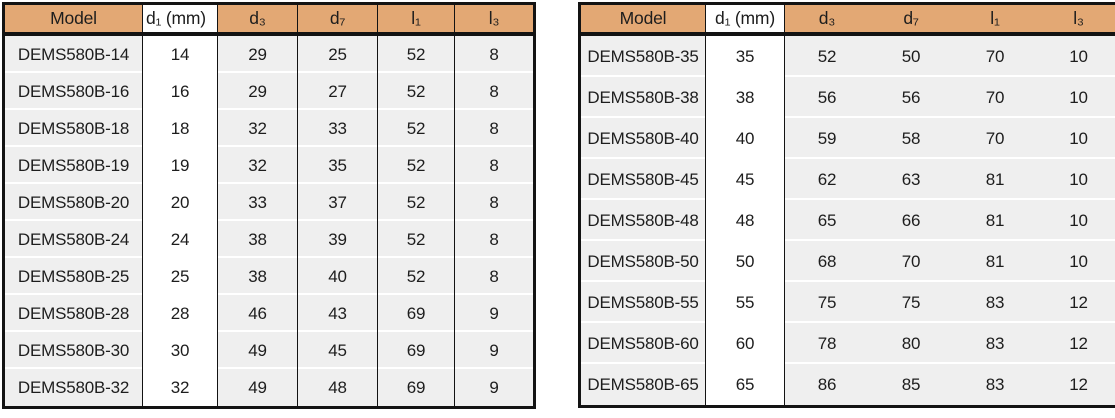  I want to click on model-cell: DEMS580B-45, so click(643, 179).